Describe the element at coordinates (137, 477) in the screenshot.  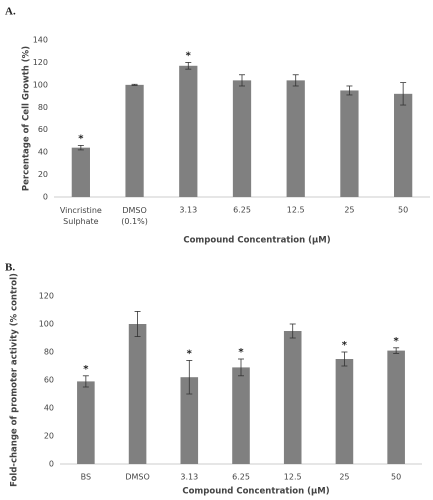
I see `x-tick-label: DMSO` at that location.